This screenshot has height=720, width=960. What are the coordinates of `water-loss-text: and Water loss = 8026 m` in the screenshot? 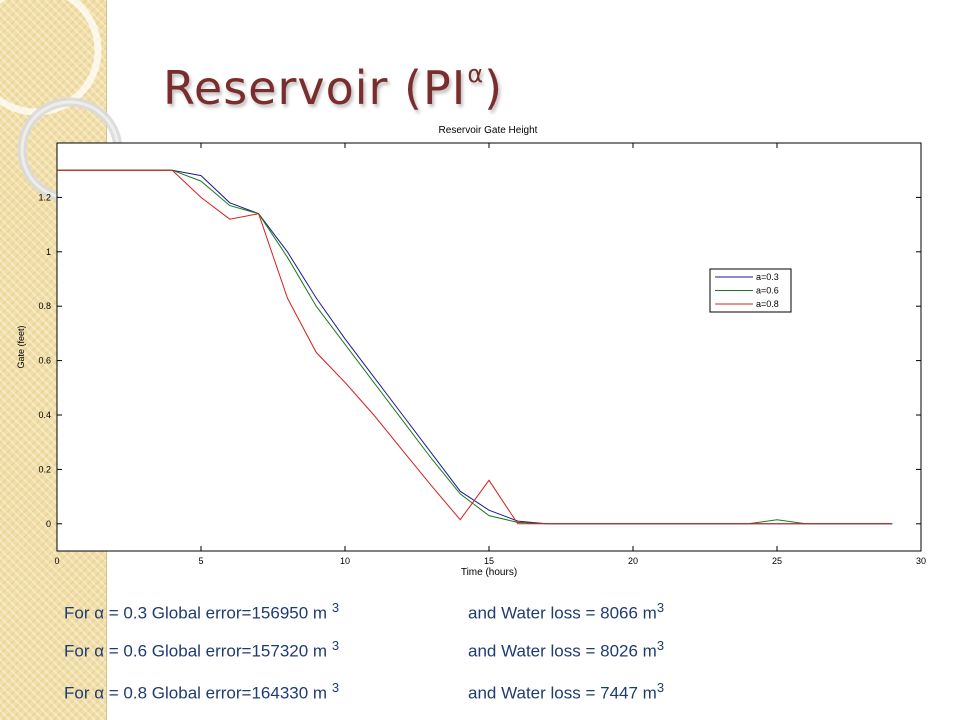 It's located at (562, 651).